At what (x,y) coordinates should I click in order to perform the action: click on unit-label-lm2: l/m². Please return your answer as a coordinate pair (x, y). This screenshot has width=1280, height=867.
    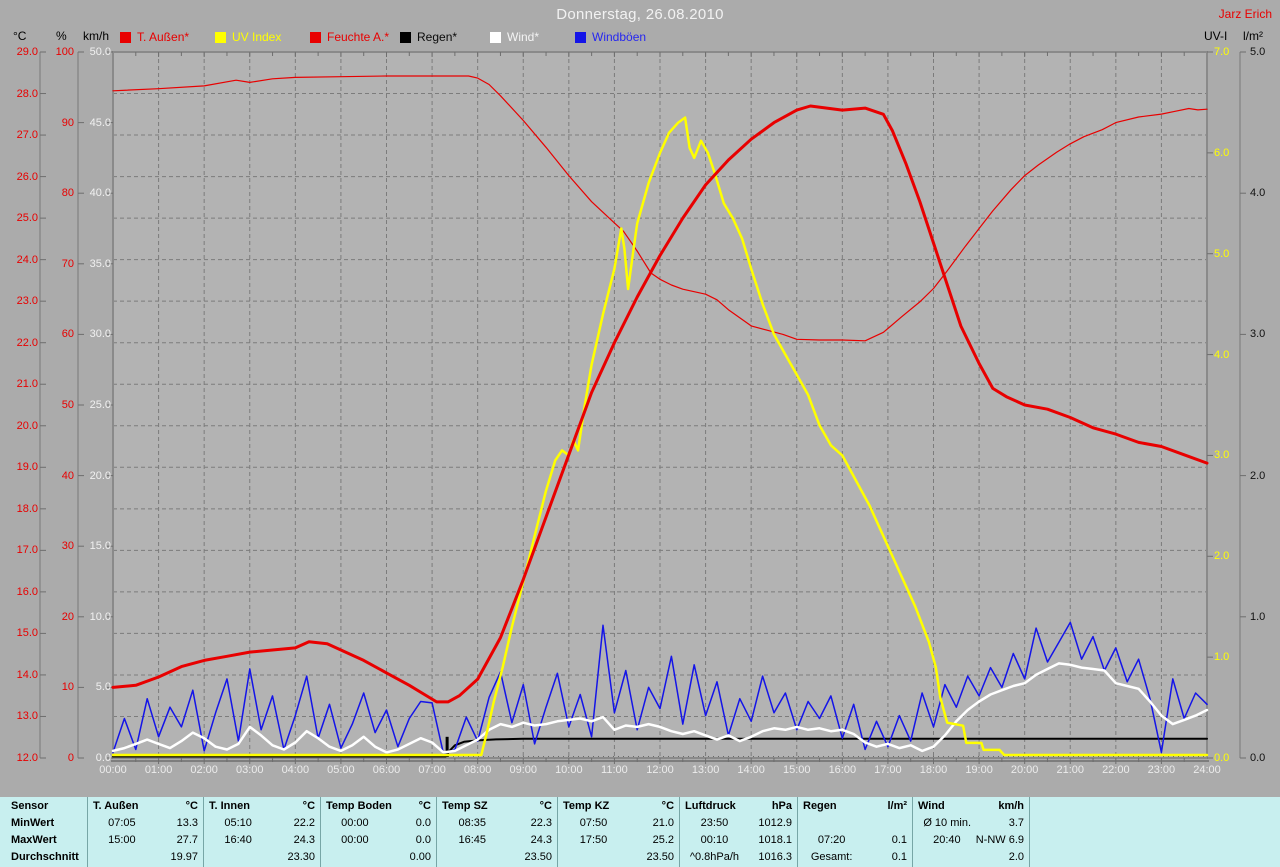
    Looking at the image, I should click on (1253, 36).